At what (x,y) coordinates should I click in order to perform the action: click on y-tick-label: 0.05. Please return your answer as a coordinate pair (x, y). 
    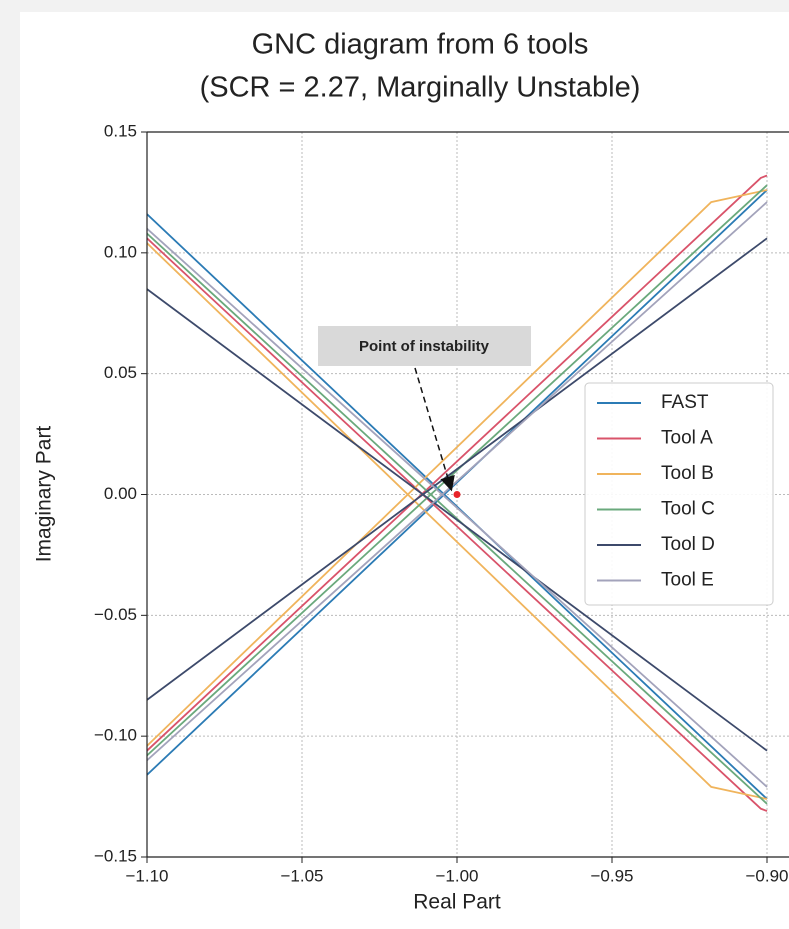
    Looking at the image, I should click on (120, 372).